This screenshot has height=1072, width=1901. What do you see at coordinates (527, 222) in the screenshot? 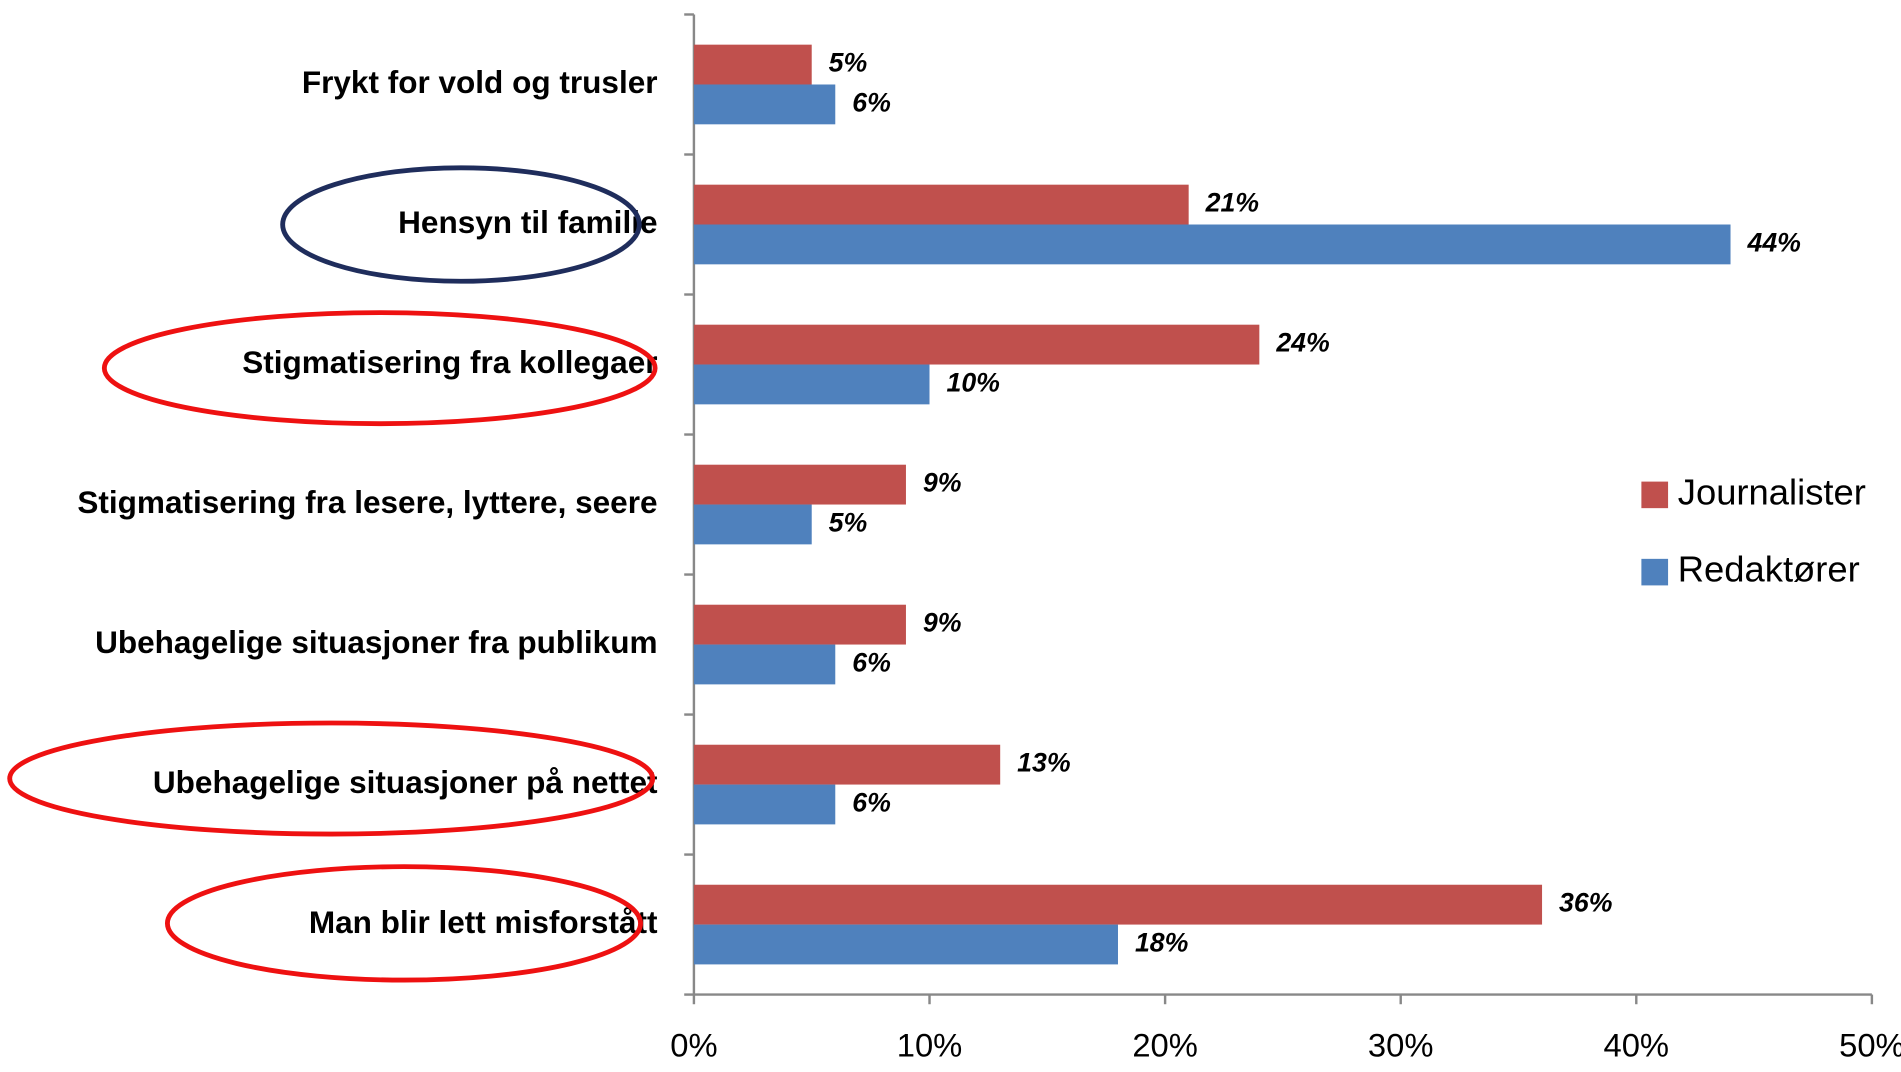
I see `category-label: Hensyn til familie` at bounding box center [527, 222].